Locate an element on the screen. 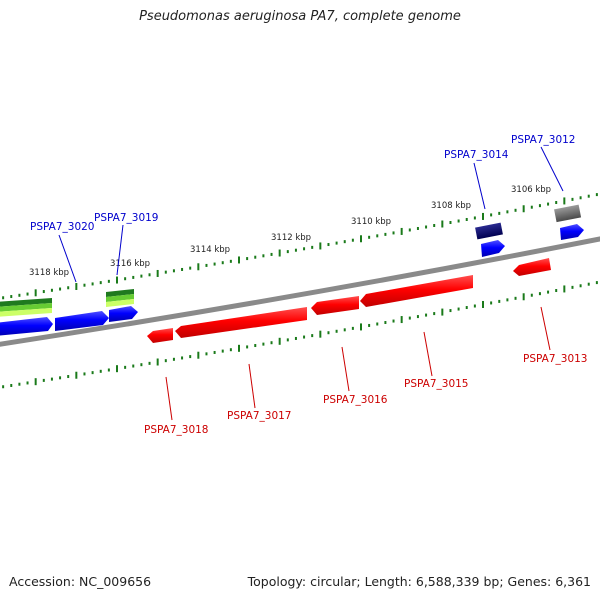 This screenshot has height=600, width=600. gene-PSPA7_3019-arrow is located at coordinates (123, 314).